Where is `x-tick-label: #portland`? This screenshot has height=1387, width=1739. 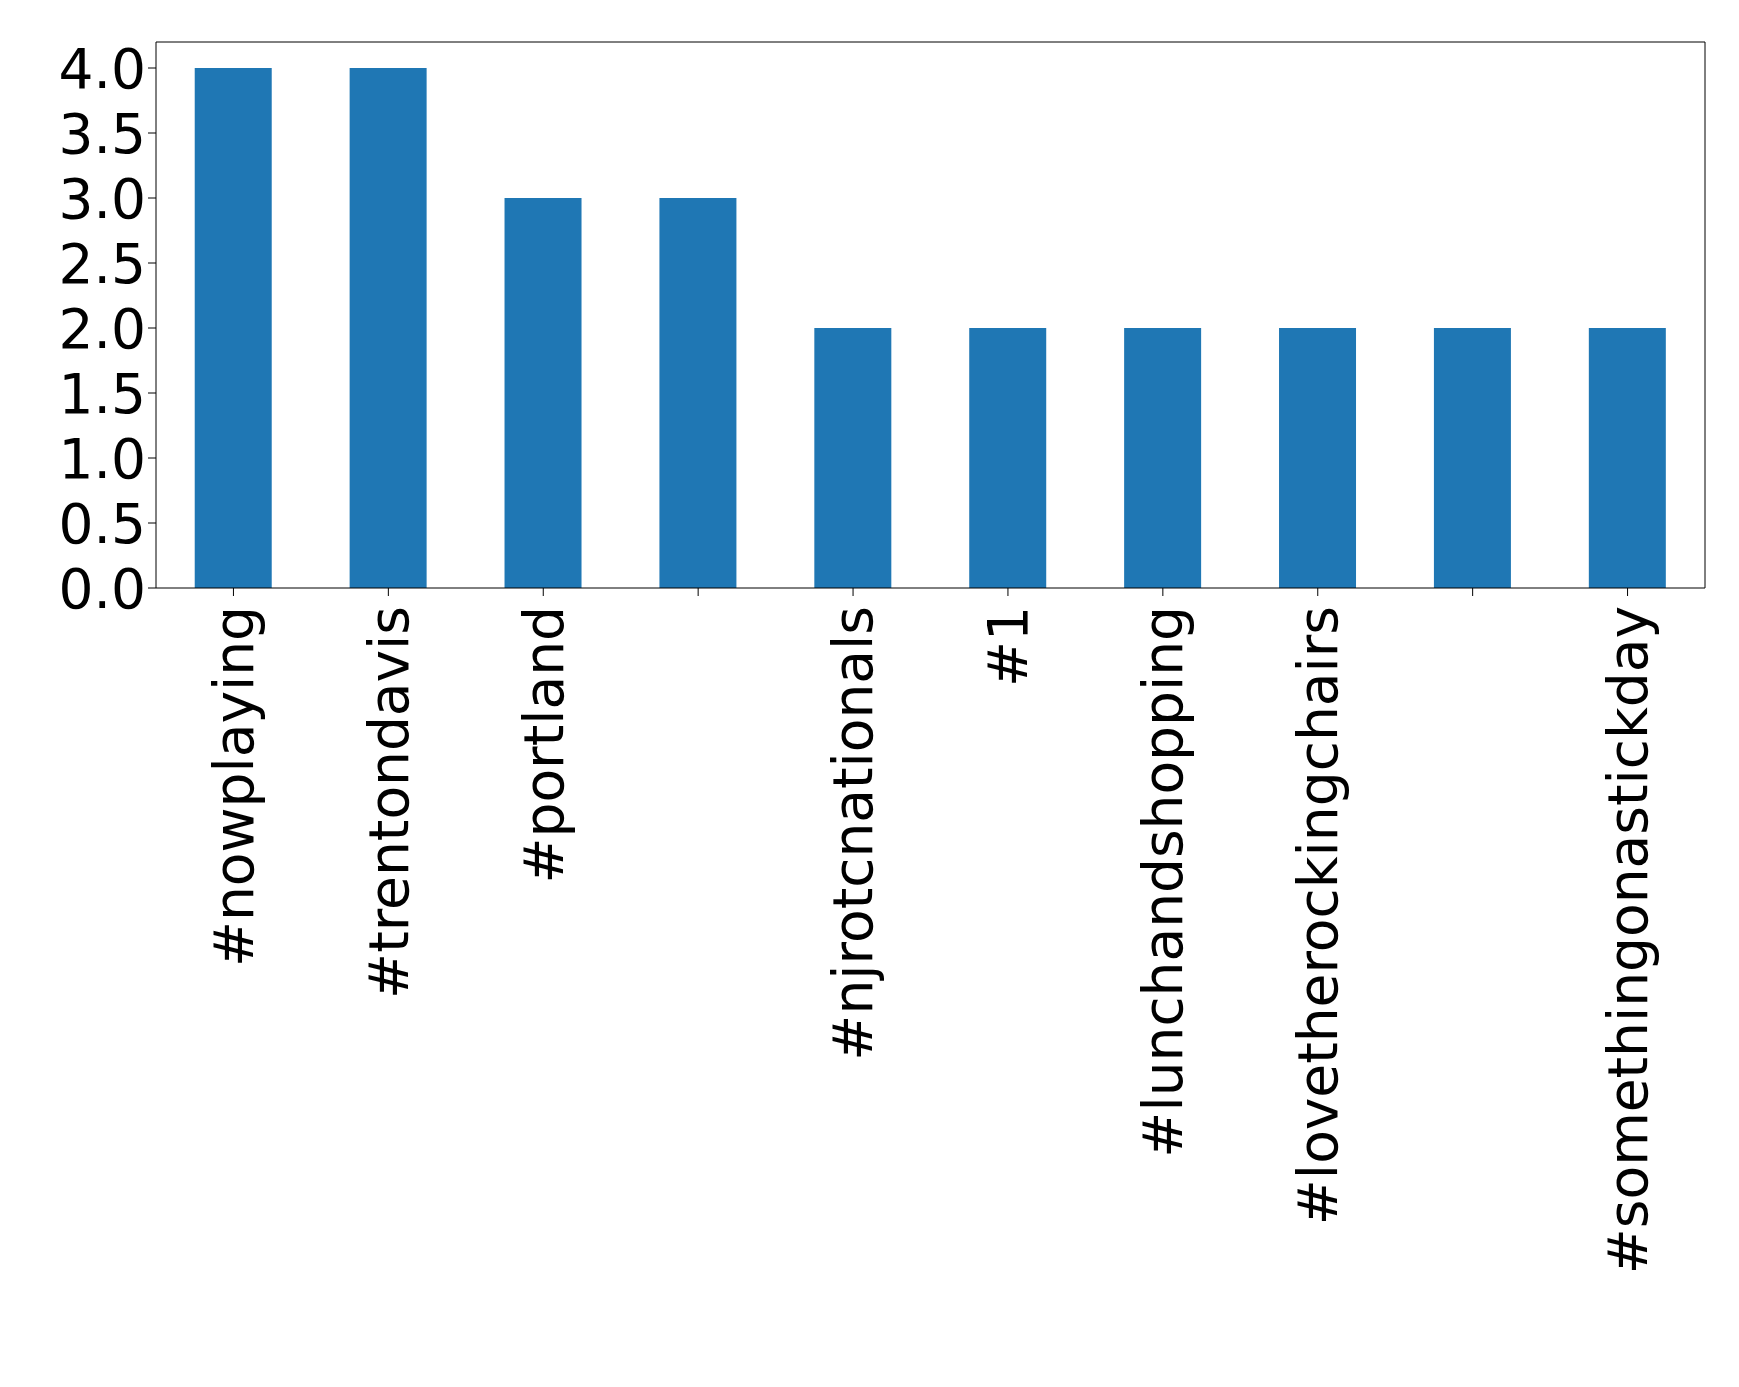
x-tick-label: #portland is located at coordinates (543, 745).